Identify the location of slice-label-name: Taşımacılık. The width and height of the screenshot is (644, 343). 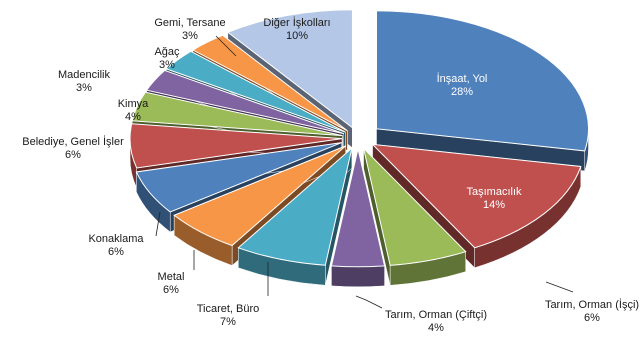
(494, 192).